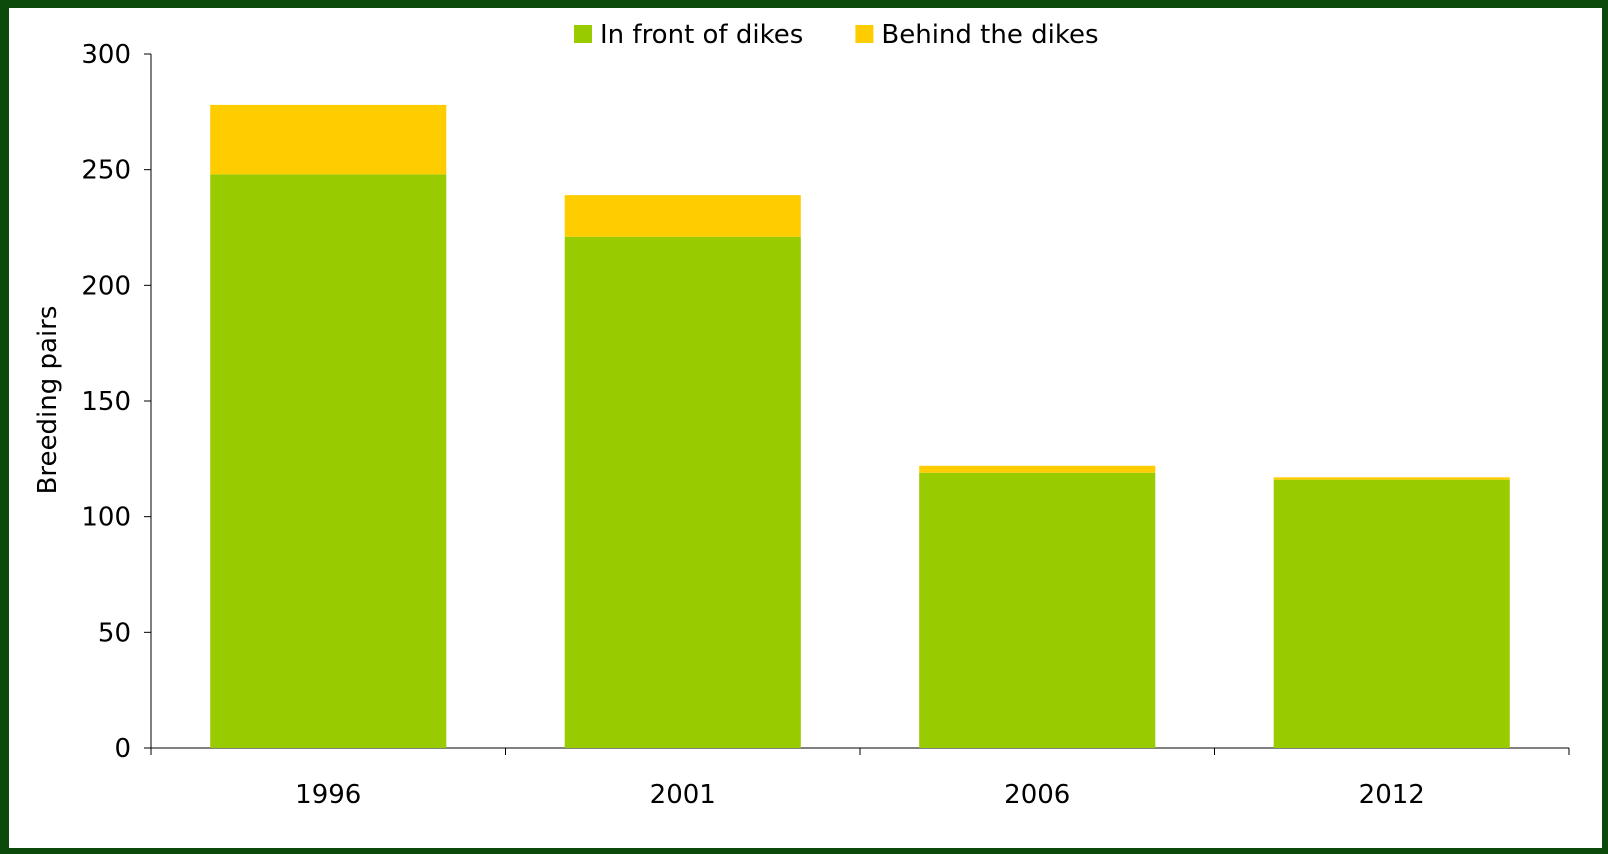  I want to click on y-axis: 0 50 100 150 200 250 300, so click(116, 402).